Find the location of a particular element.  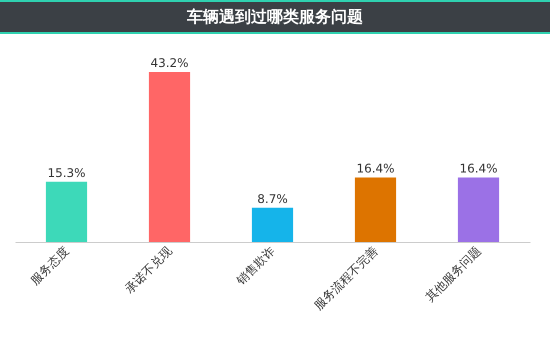

x-tick-label: 服务态度 is located at coordinates (50, 266).